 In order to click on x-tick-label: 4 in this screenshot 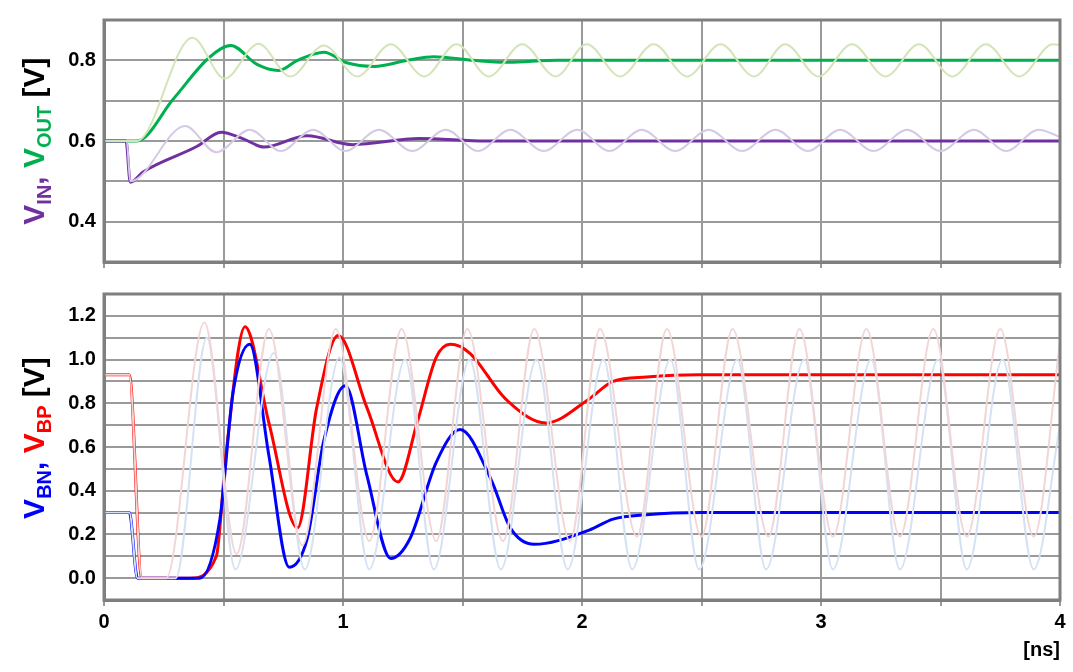, I will do `click(1060, 620)`.